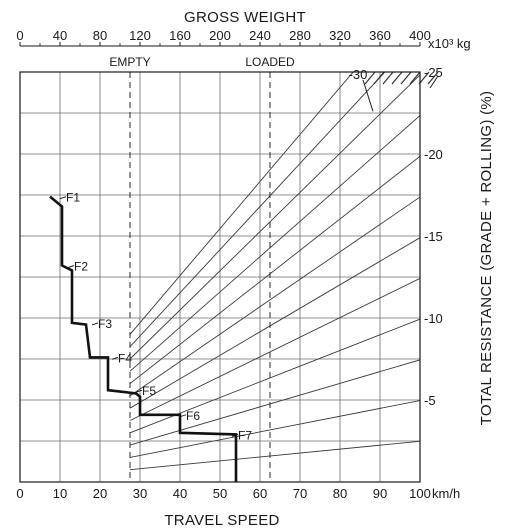 This screenshot has width=510, height=531. Describe the element at coordinates (140, 493) in the screenshot. I see `bottom-tick-label: 30` at that location.